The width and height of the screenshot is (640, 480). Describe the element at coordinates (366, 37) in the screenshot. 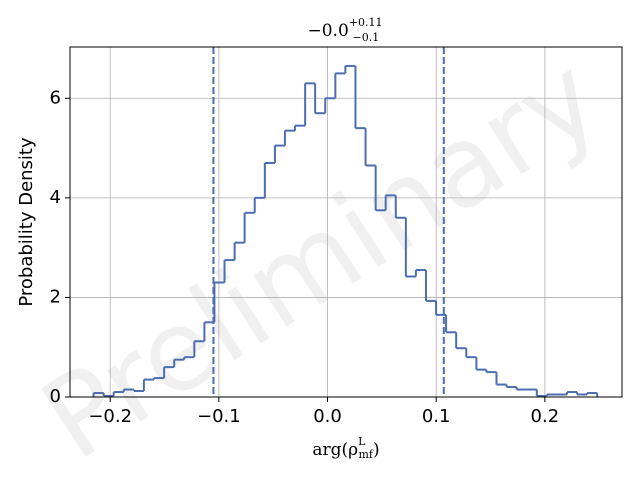

I see `title-lower: −0.1` at that location.